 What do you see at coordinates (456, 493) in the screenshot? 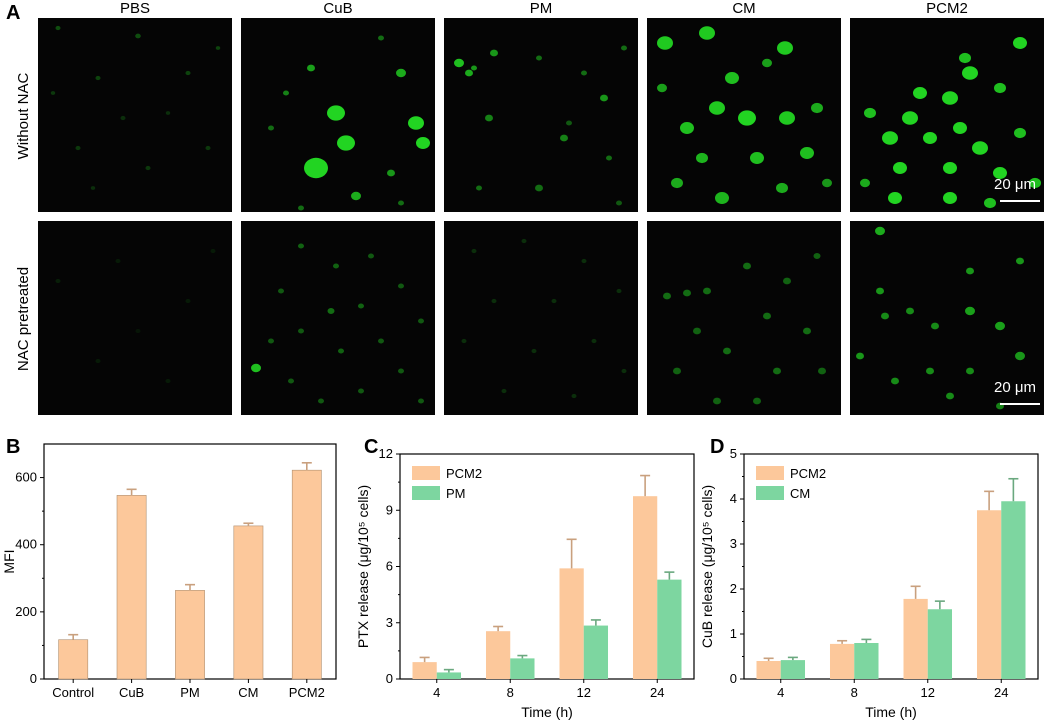
I see `legend-label-pm: PM` at bounding box center [456, 493].